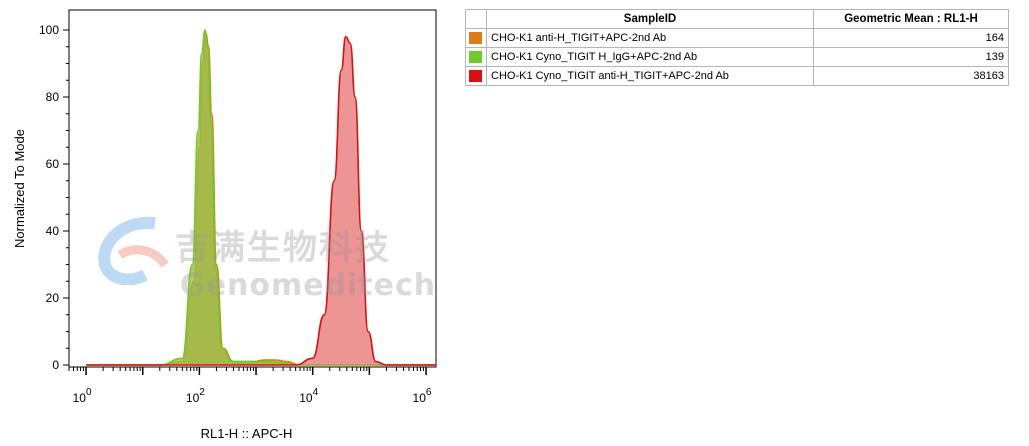  Describe the element at coordinates (911, 76) in the screenshot. I see `legend-geomean-value: 38163` at that location.